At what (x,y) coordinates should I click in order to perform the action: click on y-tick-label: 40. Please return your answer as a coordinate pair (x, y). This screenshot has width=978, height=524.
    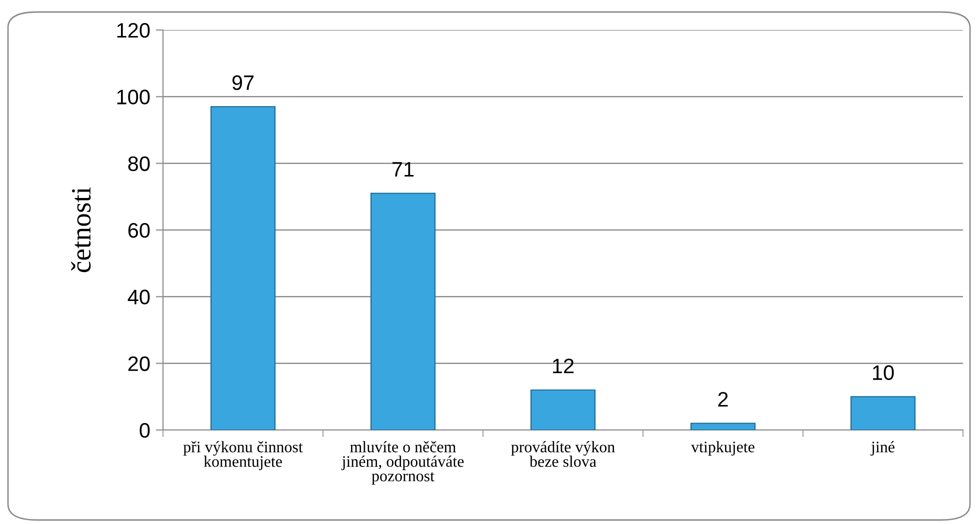
    Looking at the image, I should click on (139, 297).